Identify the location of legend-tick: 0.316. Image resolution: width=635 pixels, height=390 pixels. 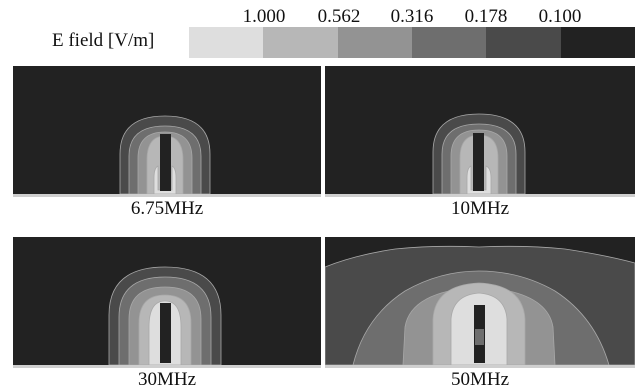
(412, 16).